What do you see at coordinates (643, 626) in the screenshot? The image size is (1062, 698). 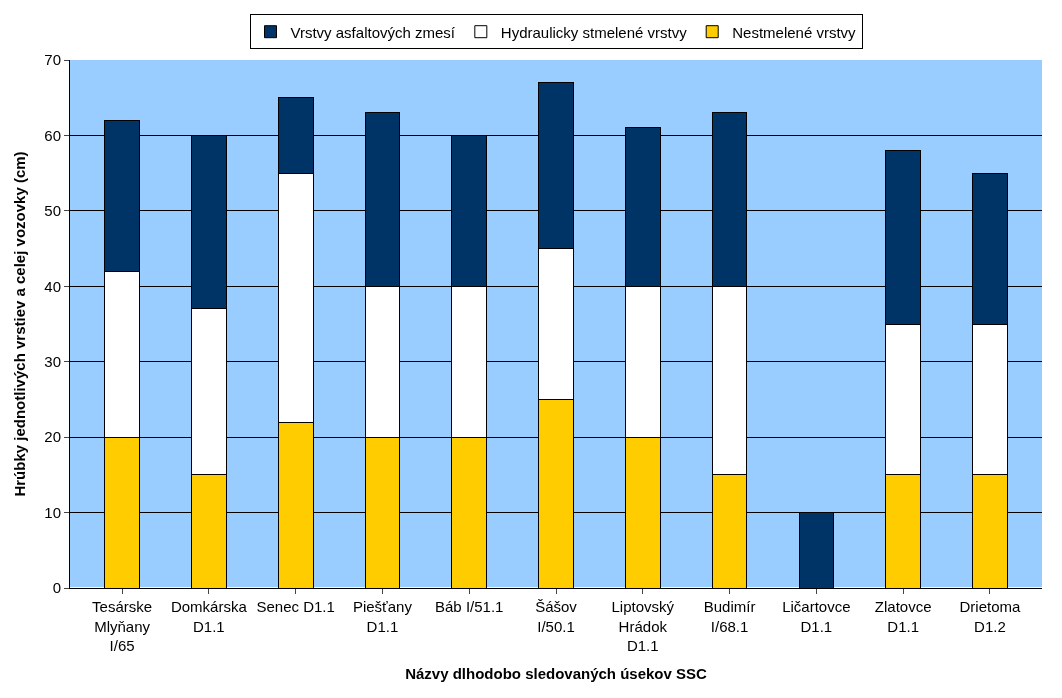 I see `x-tick-label: Liptovský Hrádok D1.1` at bounding box center [643, 626].